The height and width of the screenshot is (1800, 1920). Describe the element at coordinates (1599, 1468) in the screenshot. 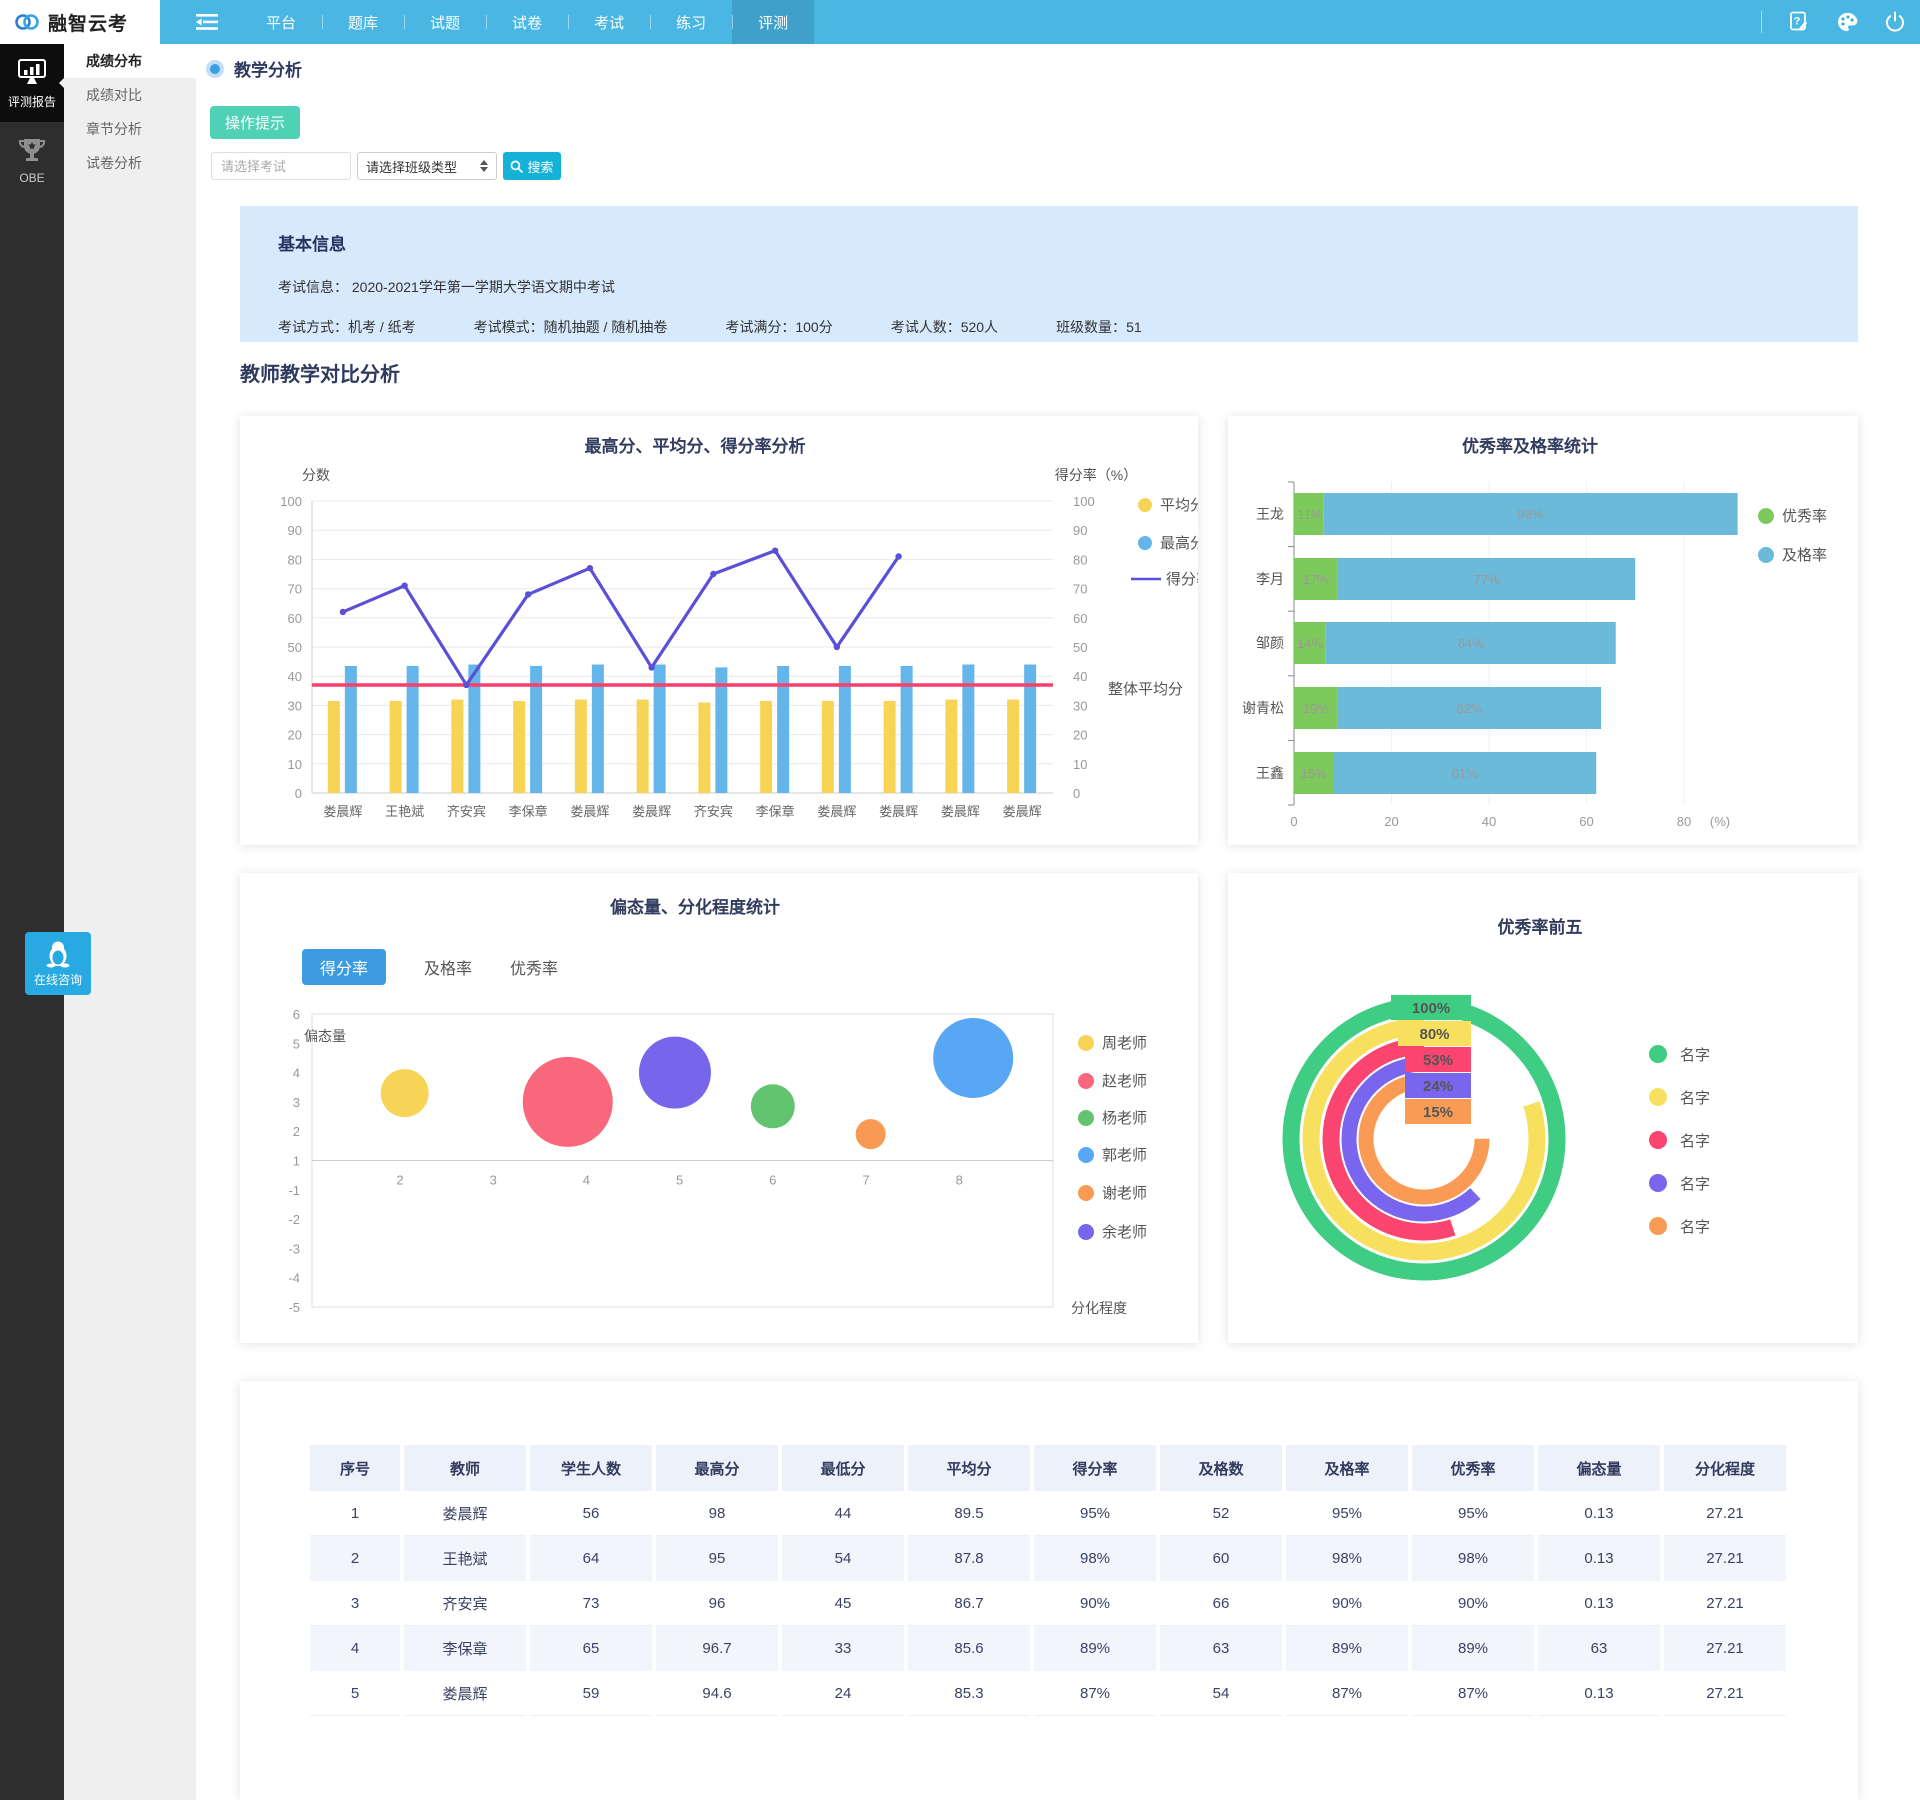

I see `table-header: 偏态量` at that location.